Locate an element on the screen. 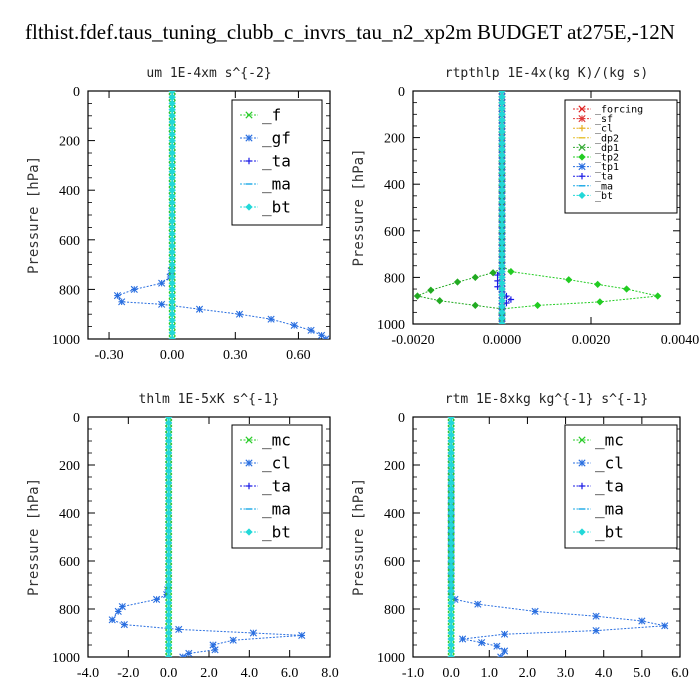 The height and width of the screenshot is (700, 700). plot-title: rtm 1E-8xkg kg^{-1} s^{-1} is located at coordinates (547, 399).